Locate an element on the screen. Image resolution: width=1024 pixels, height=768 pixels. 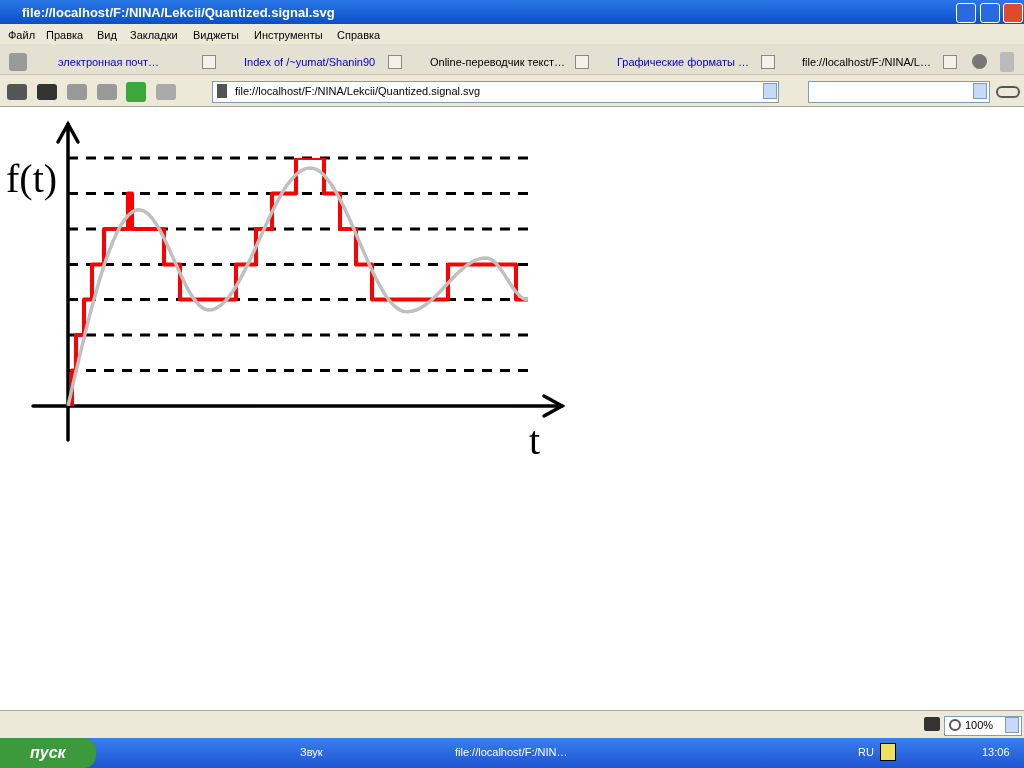
text: Index of /~yumat/Shanin90 is located at coordinates (310, 62).